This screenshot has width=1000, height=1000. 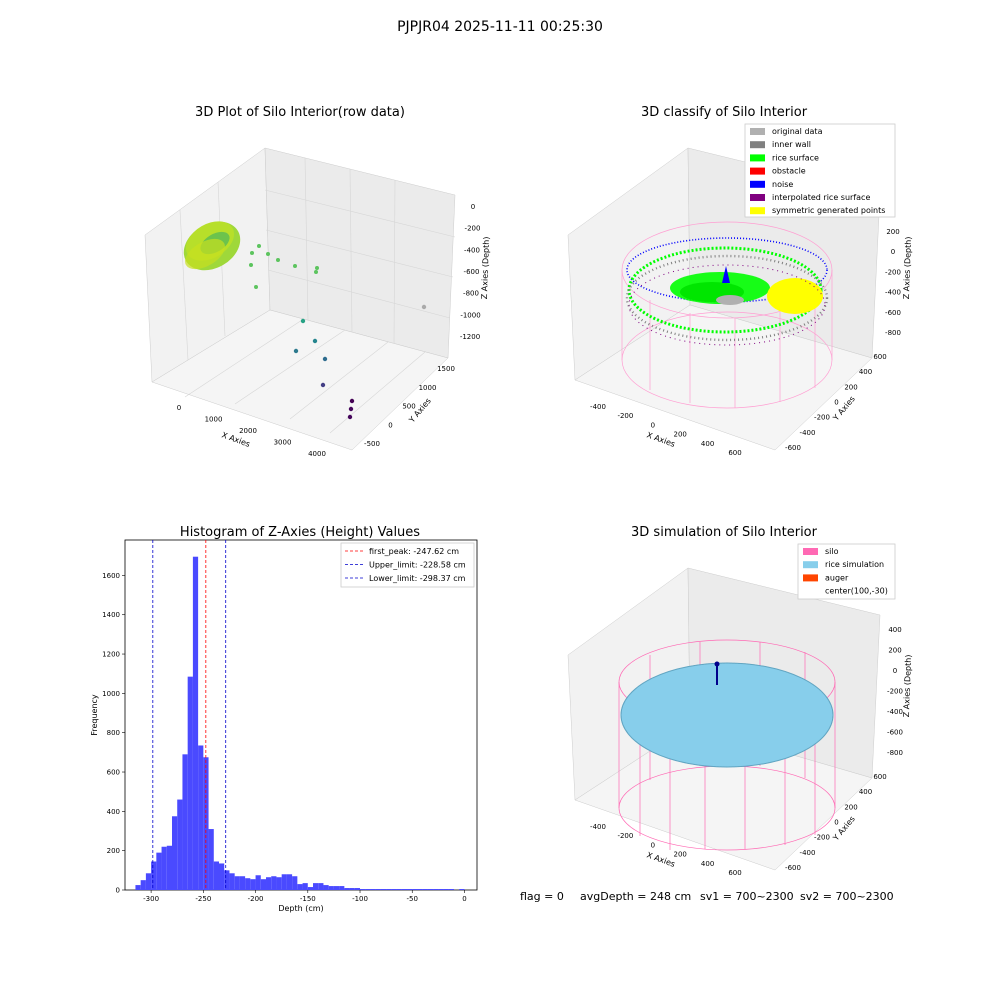 What do you see at coordinates (893, 272) in the screenshot?
I see `panel2-z-tick: -200` at bounding box center [893, 272].